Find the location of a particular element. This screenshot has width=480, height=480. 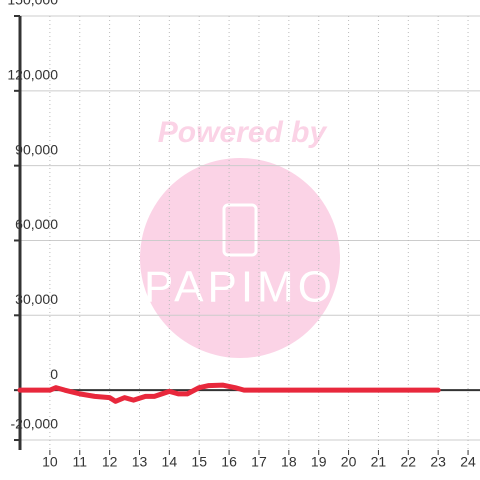

watermark-icon is located at coordinates (240, 230).